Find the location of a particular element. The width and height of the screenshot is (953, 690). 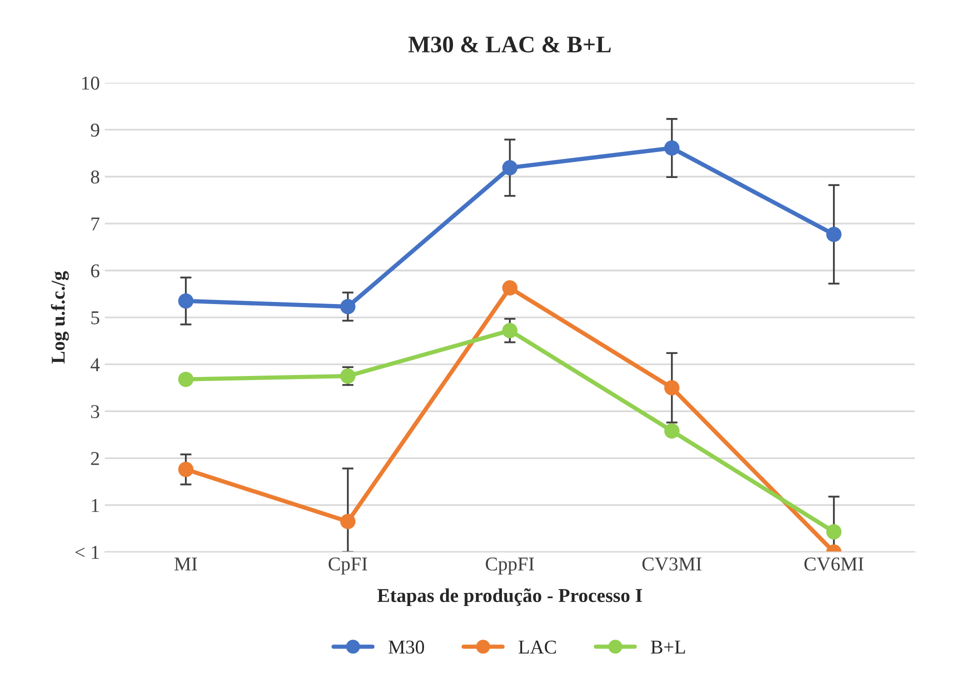

y-tick-label: 2 is located at coordinates (95, 458).